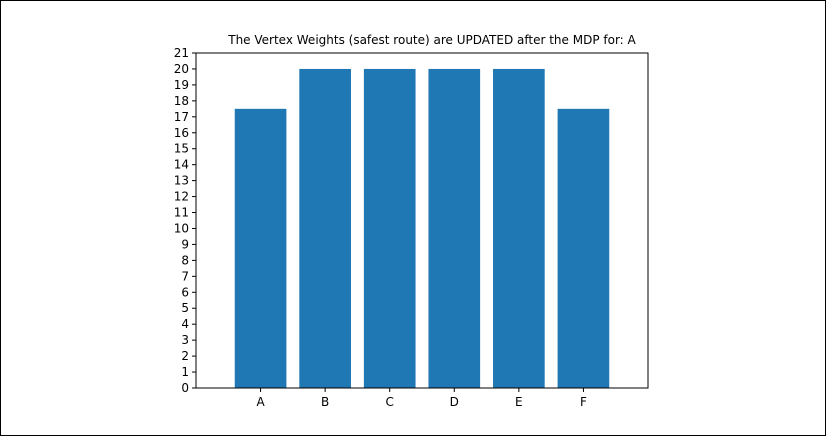  I want to click on y-tick-label-14: 14, so click(181, 165).